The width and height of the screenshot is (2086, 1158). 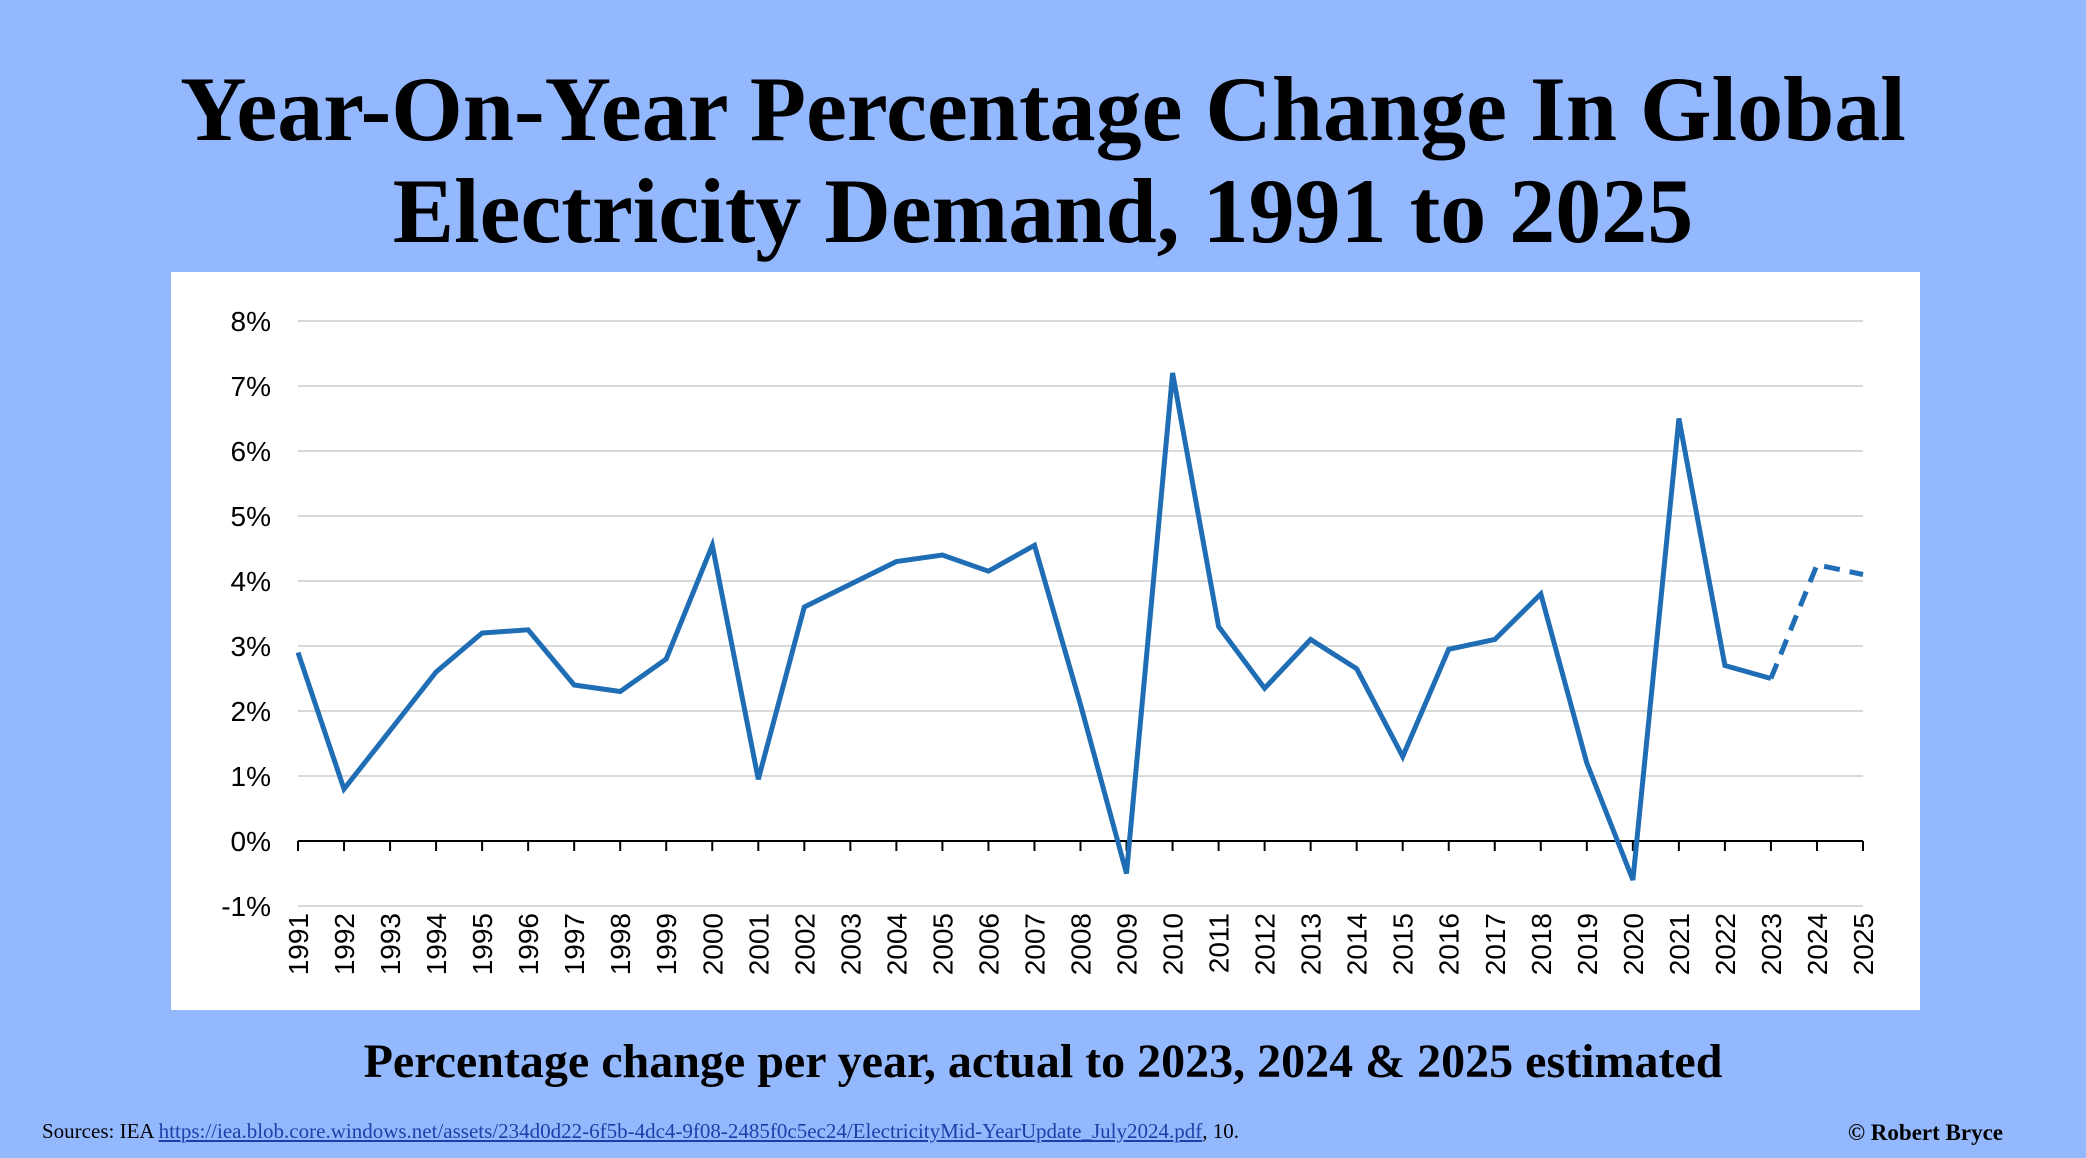 I want to click on x-tick-label: 2006, so click(x=988, y=944).